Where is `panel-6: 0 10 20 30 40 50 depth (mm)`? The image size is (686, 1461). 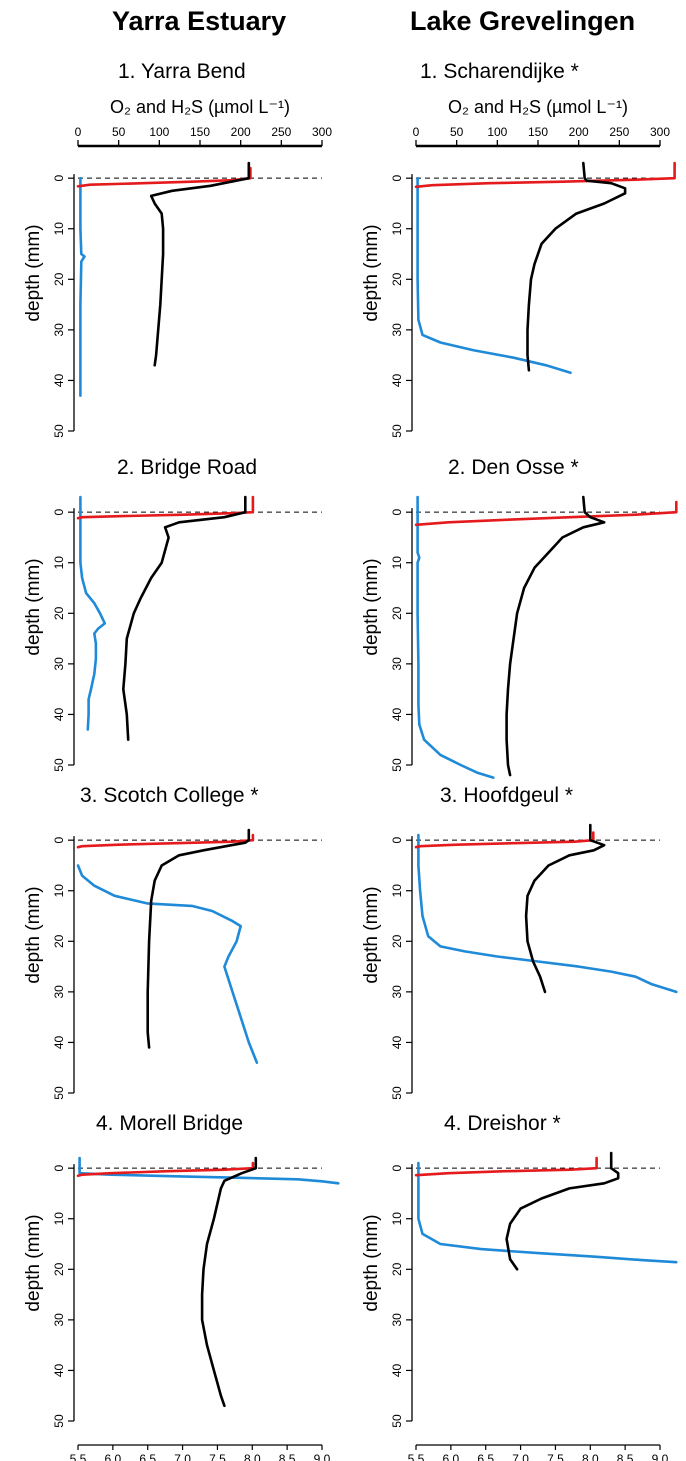
panel-6: 0 10 20 30 40 50 depth (mm) is located at coordinates (519, 961).